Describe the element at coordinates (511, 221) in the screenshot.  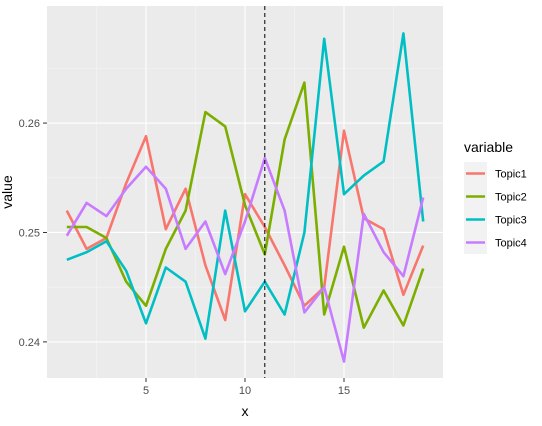
I see `legend-label-topic3: Topic3` at that location.